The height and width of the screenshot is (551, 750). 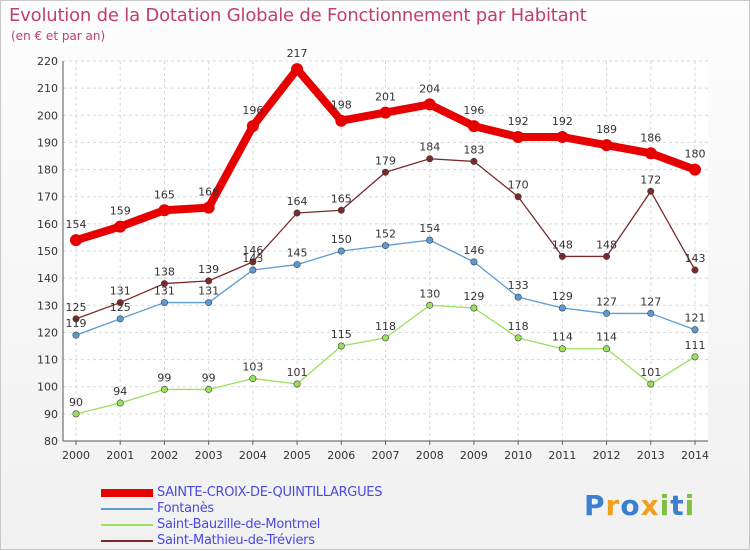 I want to click on x-tick-label: 2003, so click(x=209, y=455).